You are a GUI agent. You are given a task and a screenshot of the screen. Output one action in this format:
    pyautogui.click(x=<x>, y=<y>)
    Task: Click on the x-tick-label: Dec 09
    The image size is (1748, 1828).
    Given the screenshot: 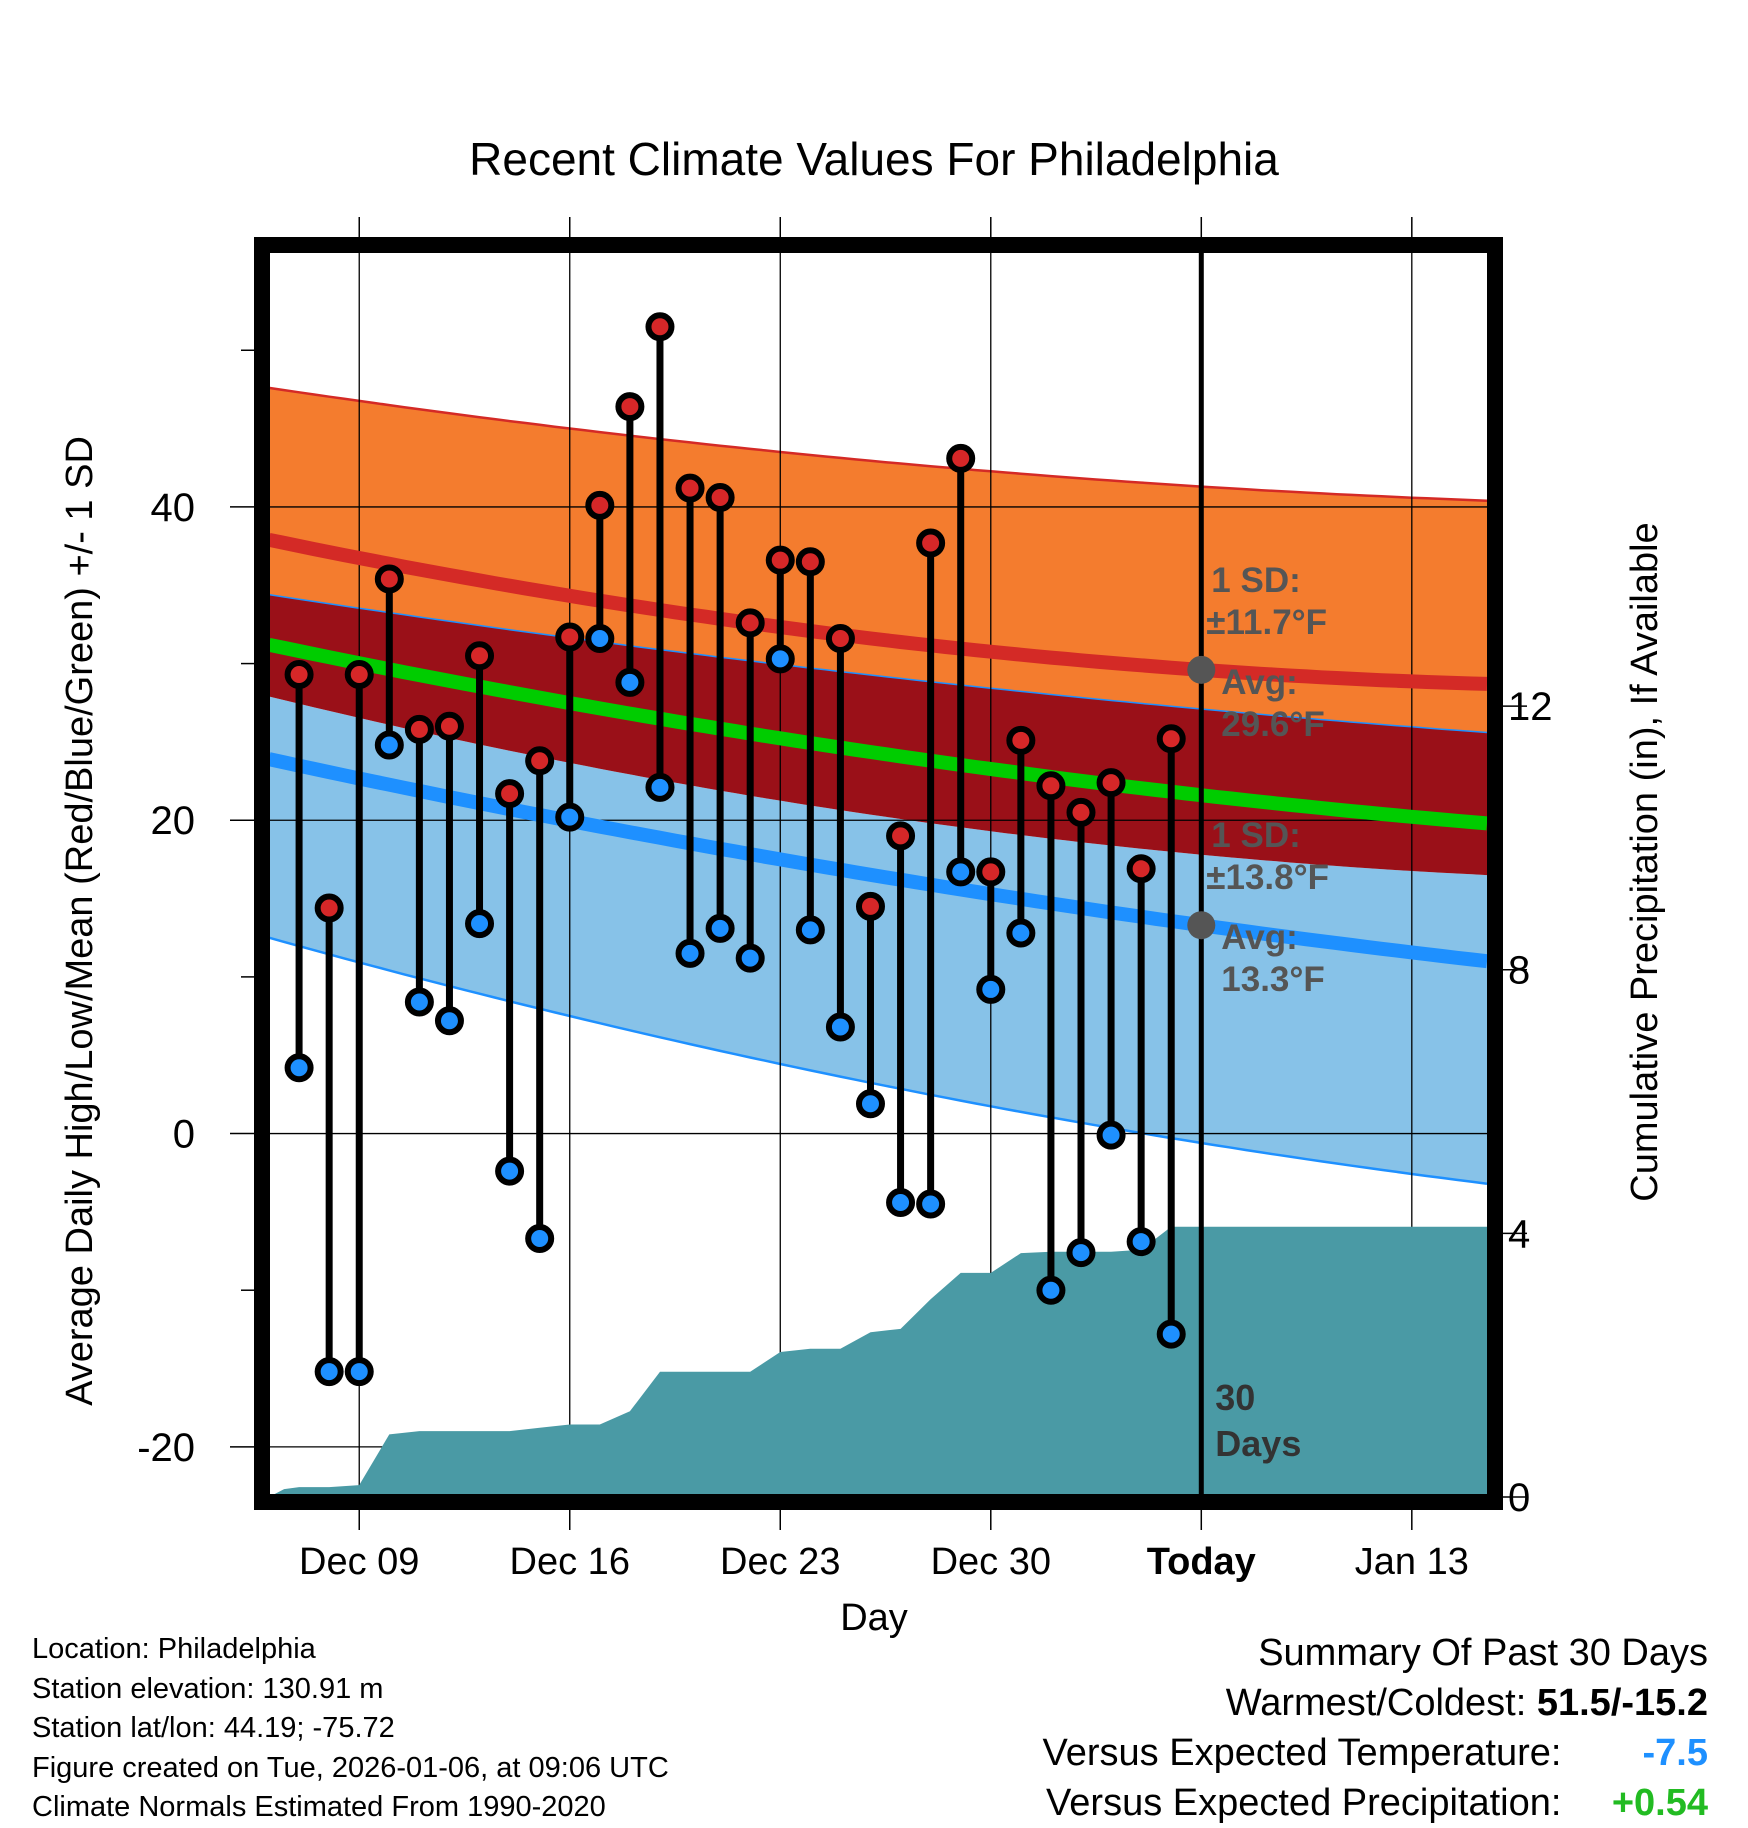 What is the action you would take?
    pyautogui.click(x=359, y=1562)
    